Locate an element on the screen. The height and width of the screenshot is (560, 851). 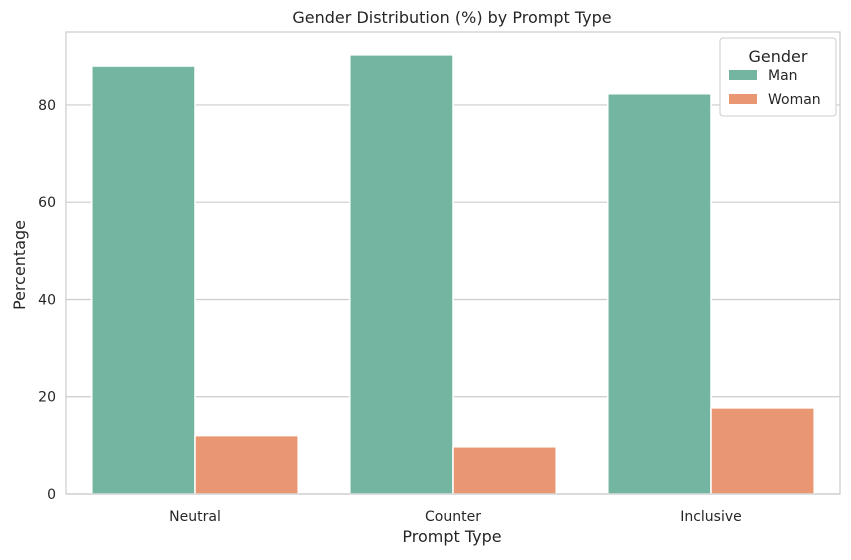
x-axis-label: Prompt Type is located at coordinates (451, 536).